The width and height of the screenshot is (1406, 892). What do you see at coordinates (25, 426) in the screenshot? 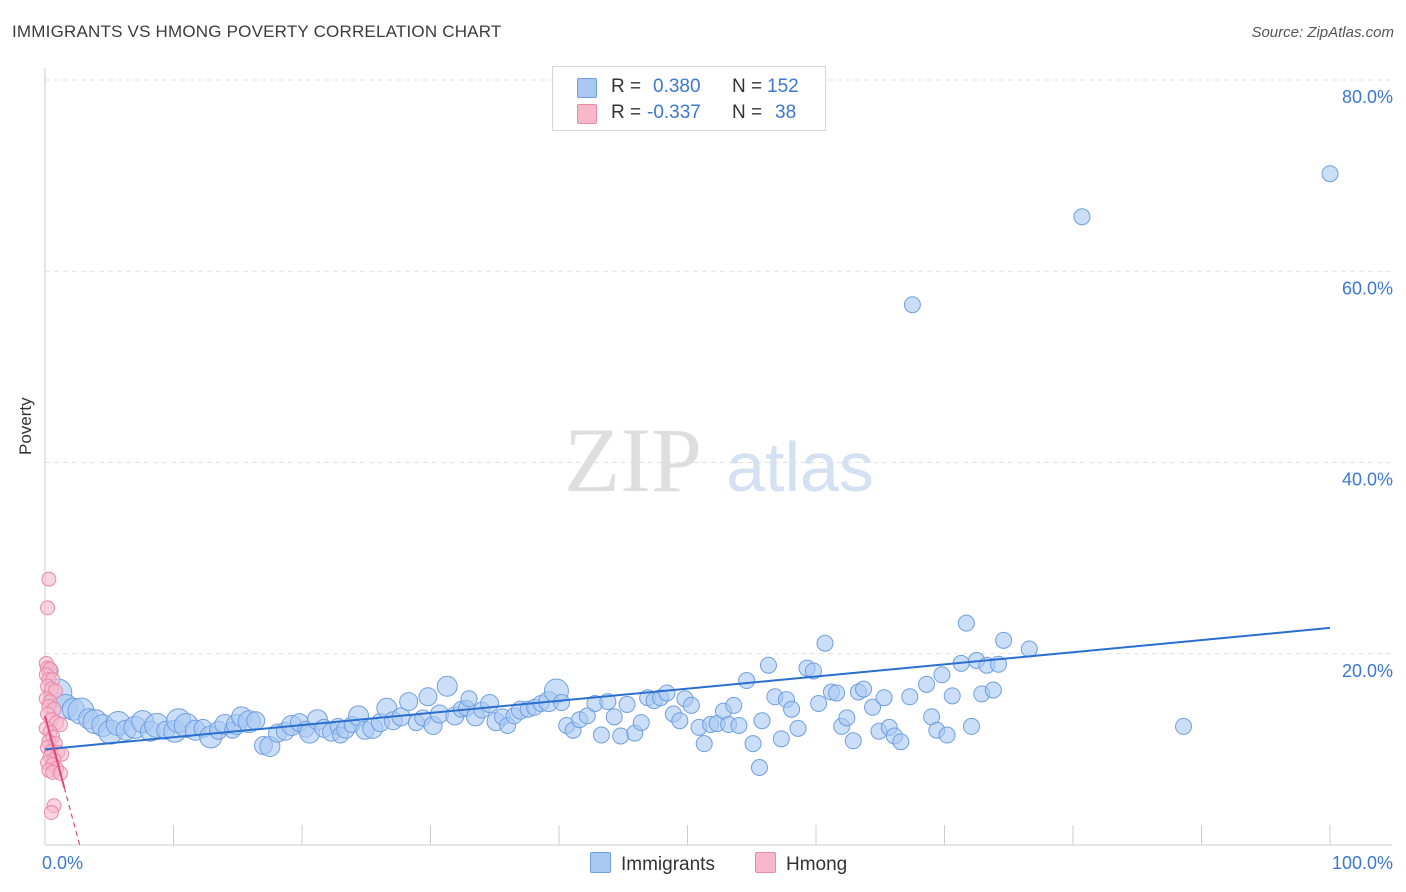
I see `y-axis-label: Poverty` at bounding box center [25, 426].